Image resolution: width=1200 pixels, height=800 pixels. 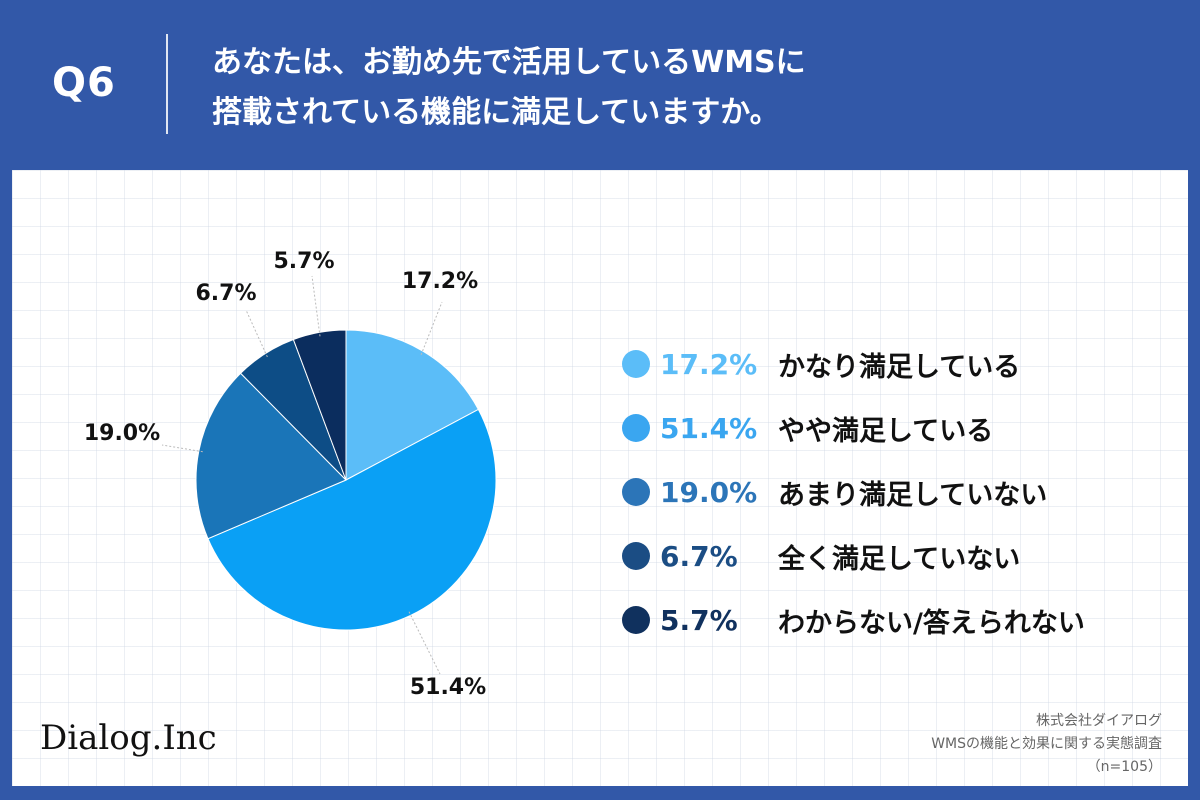 I want to click on legend-percentage: 19.0%, so click(x=709, y=492).